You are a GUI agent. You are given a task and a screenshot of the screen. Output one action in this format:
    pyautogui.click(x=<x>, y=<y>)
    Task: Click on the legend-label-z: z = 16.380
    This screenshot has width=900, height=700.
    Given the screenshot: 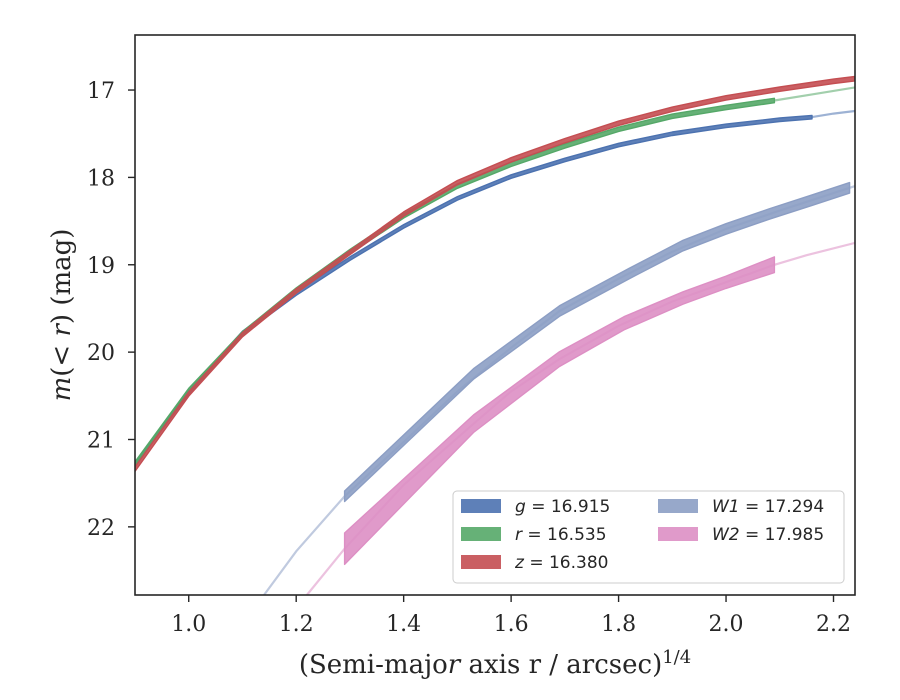 What is the action you would take?
    pyautogui.click(x=561, y=563)
    